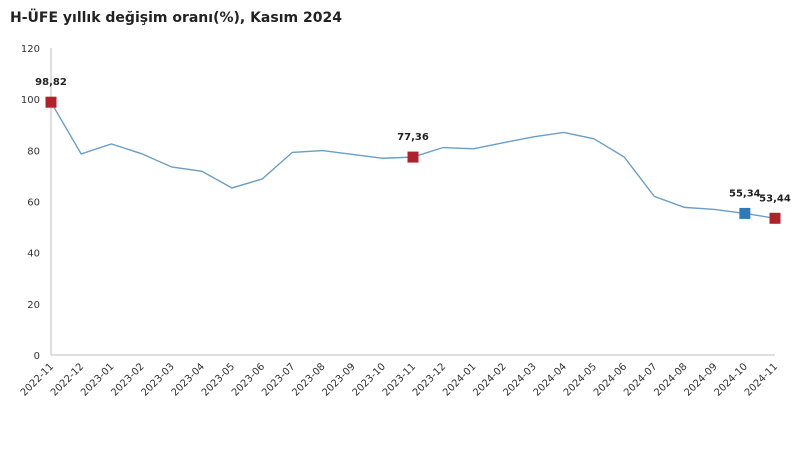 This screenshot has height=450, width=799. Describe the element at coordinates (413, 137) in the screenshot. I see `data-label: 77,36` at that location.